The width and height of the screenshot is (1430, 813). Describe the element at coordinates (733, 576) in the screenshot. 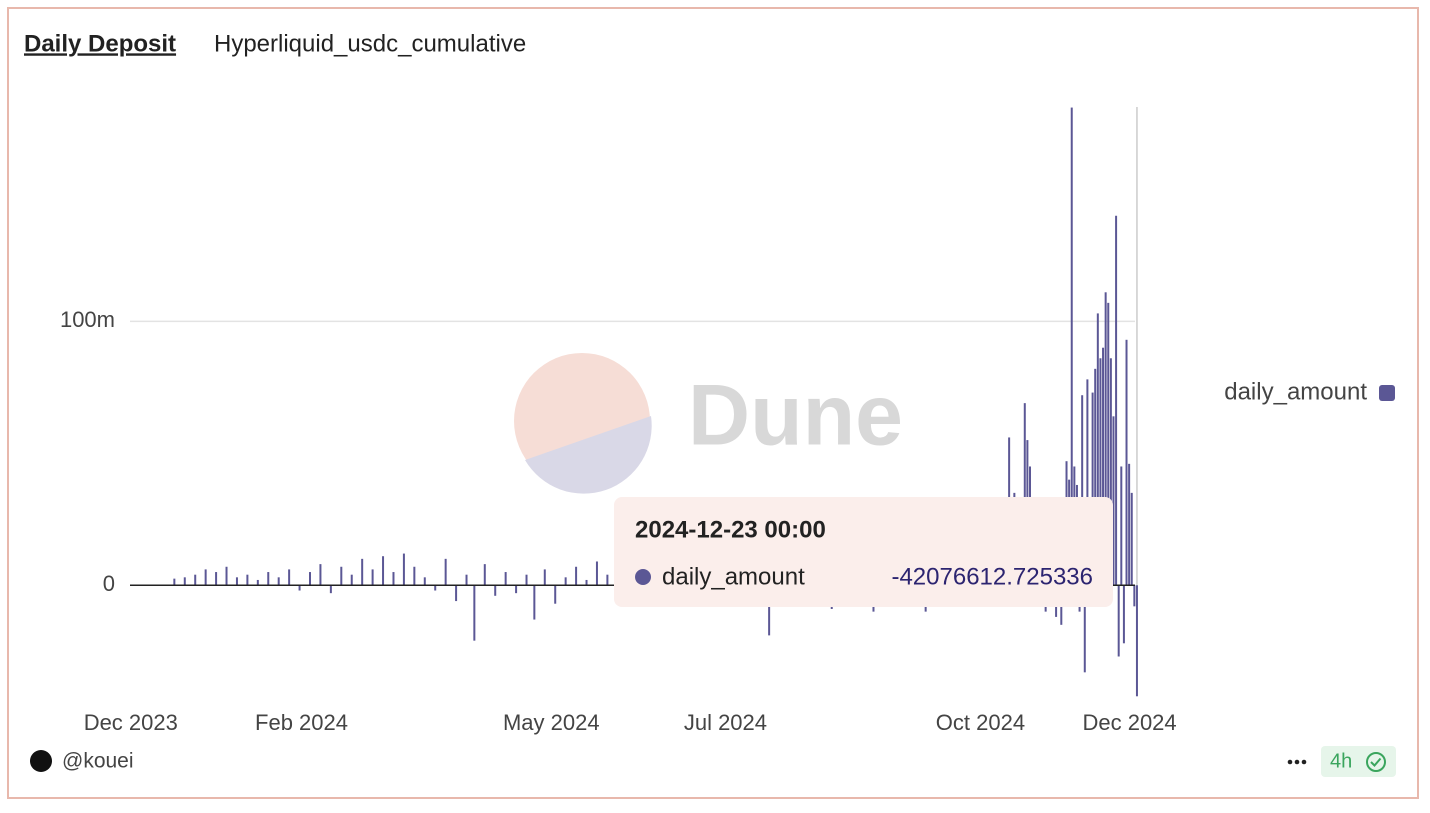

I see `tooltip-series: daily_amount` at that location.